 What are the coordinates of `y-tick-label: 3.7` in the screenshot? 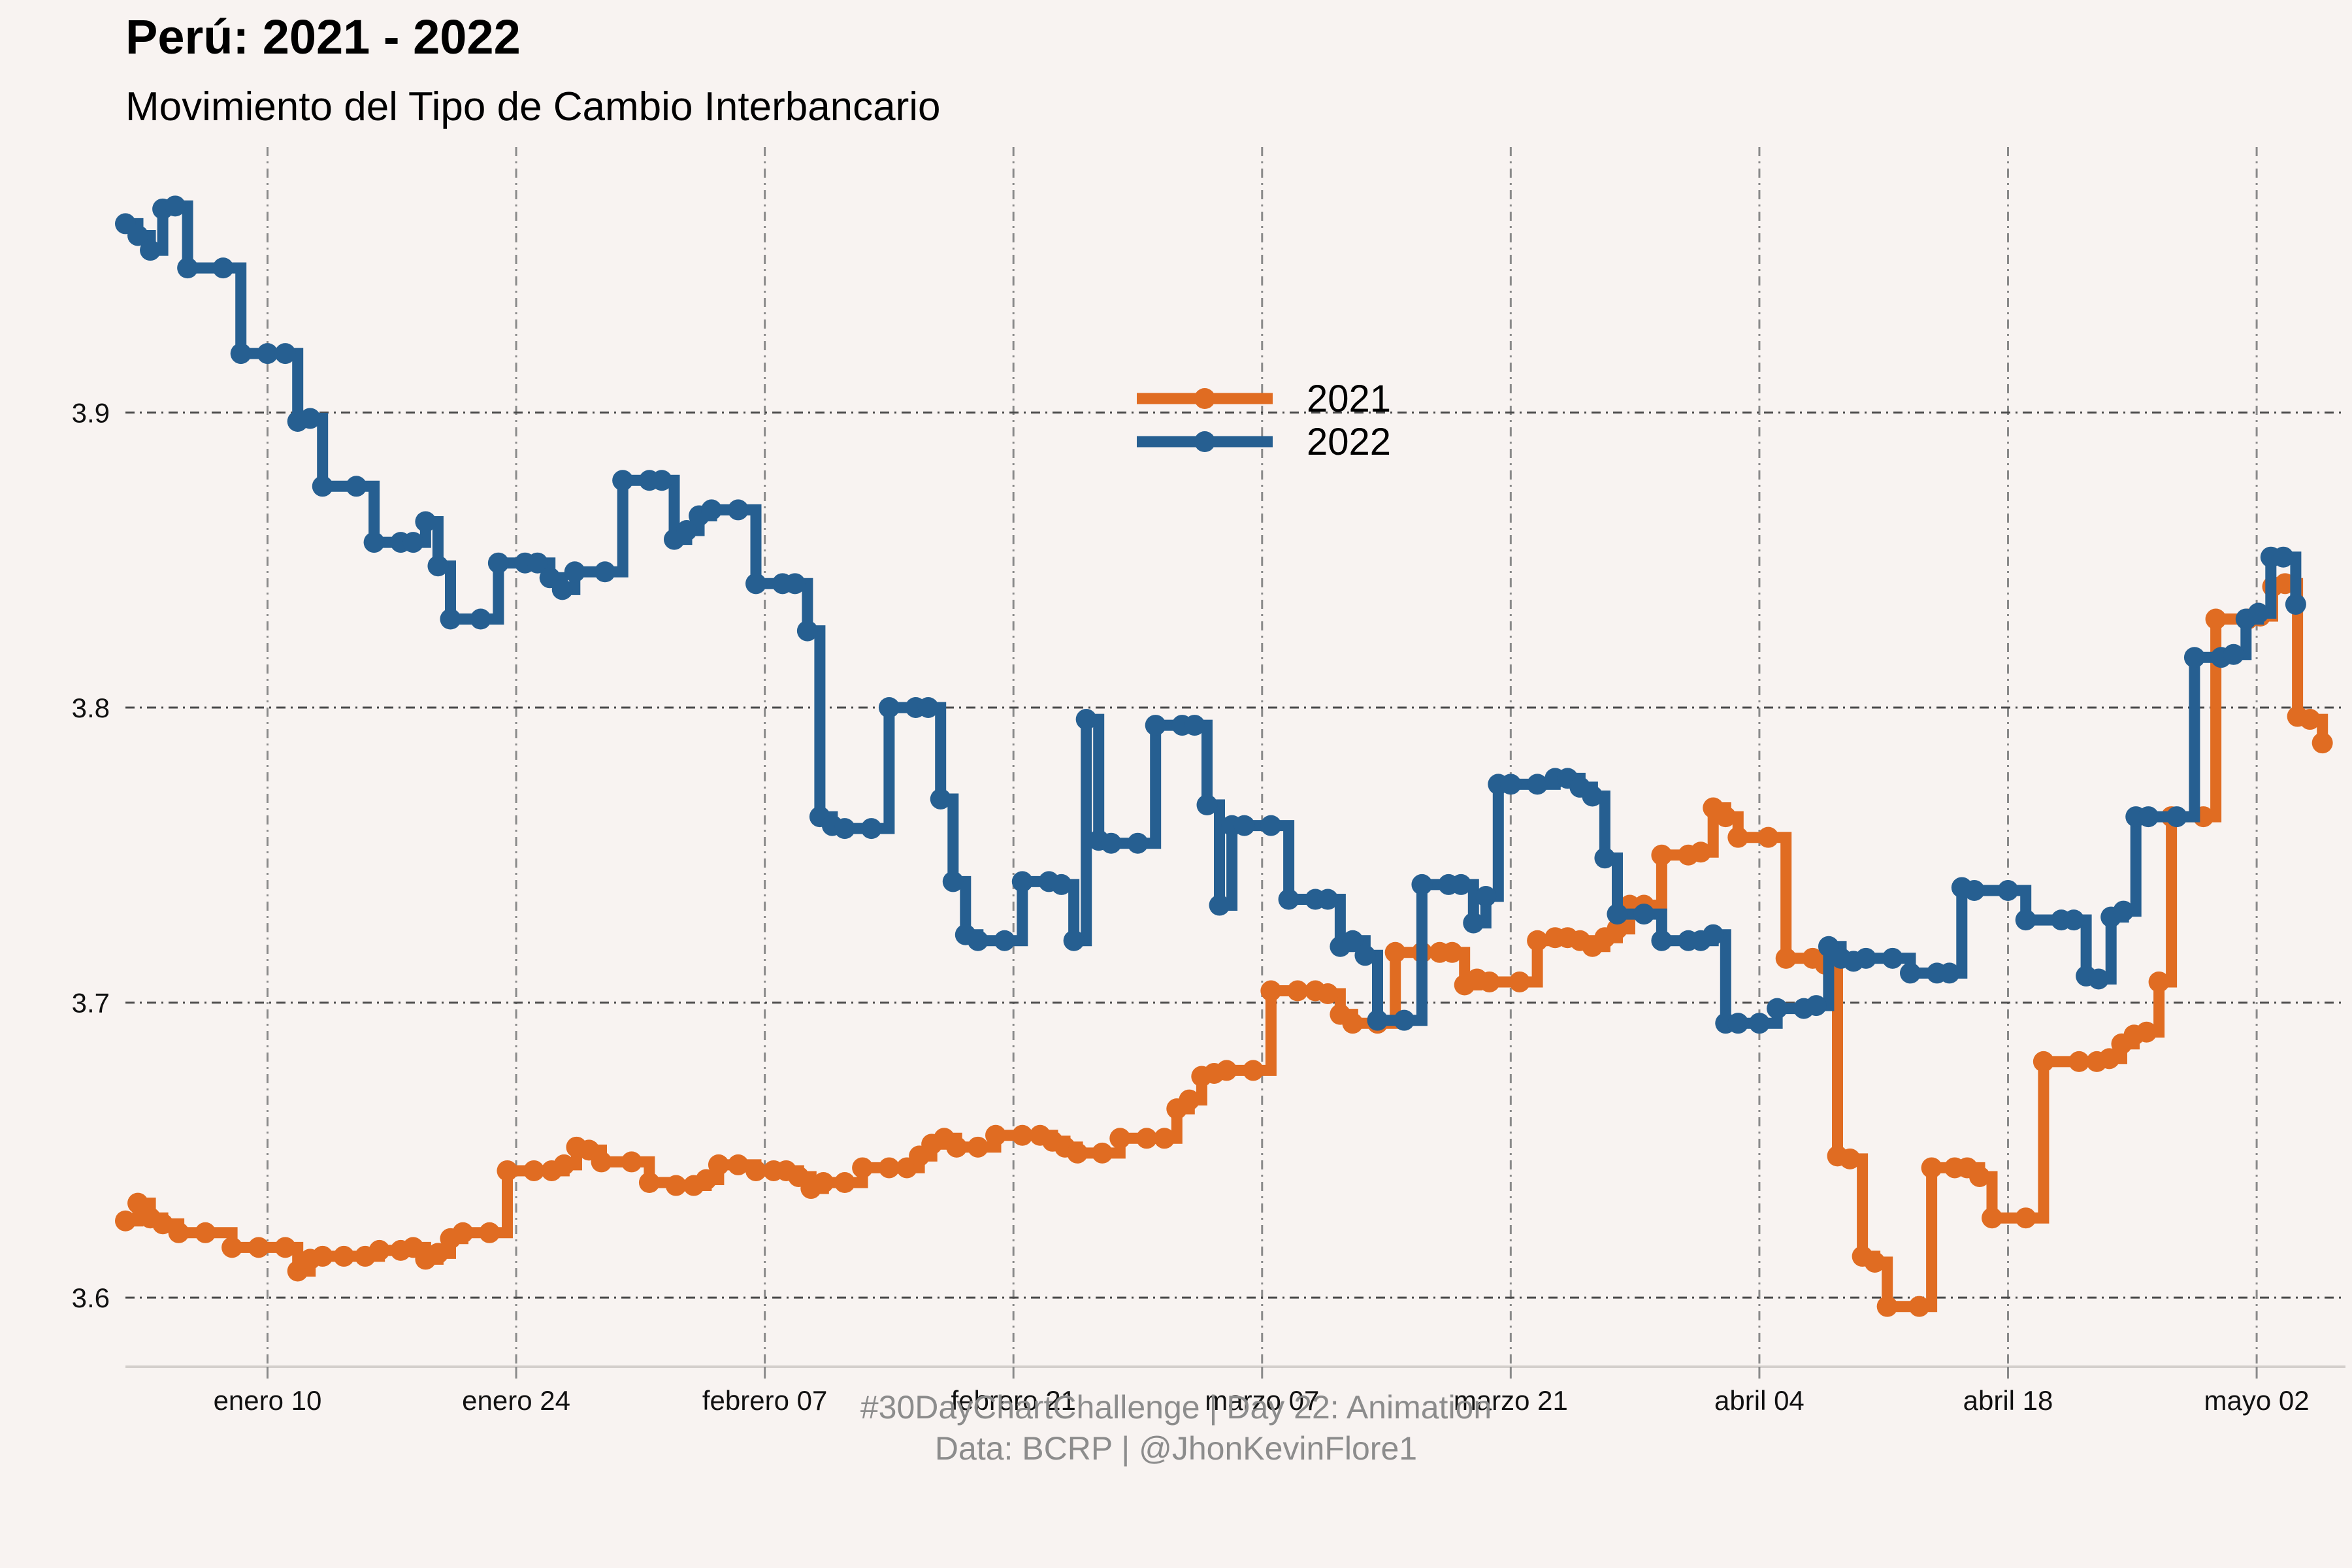 It's located at (91, 1003).